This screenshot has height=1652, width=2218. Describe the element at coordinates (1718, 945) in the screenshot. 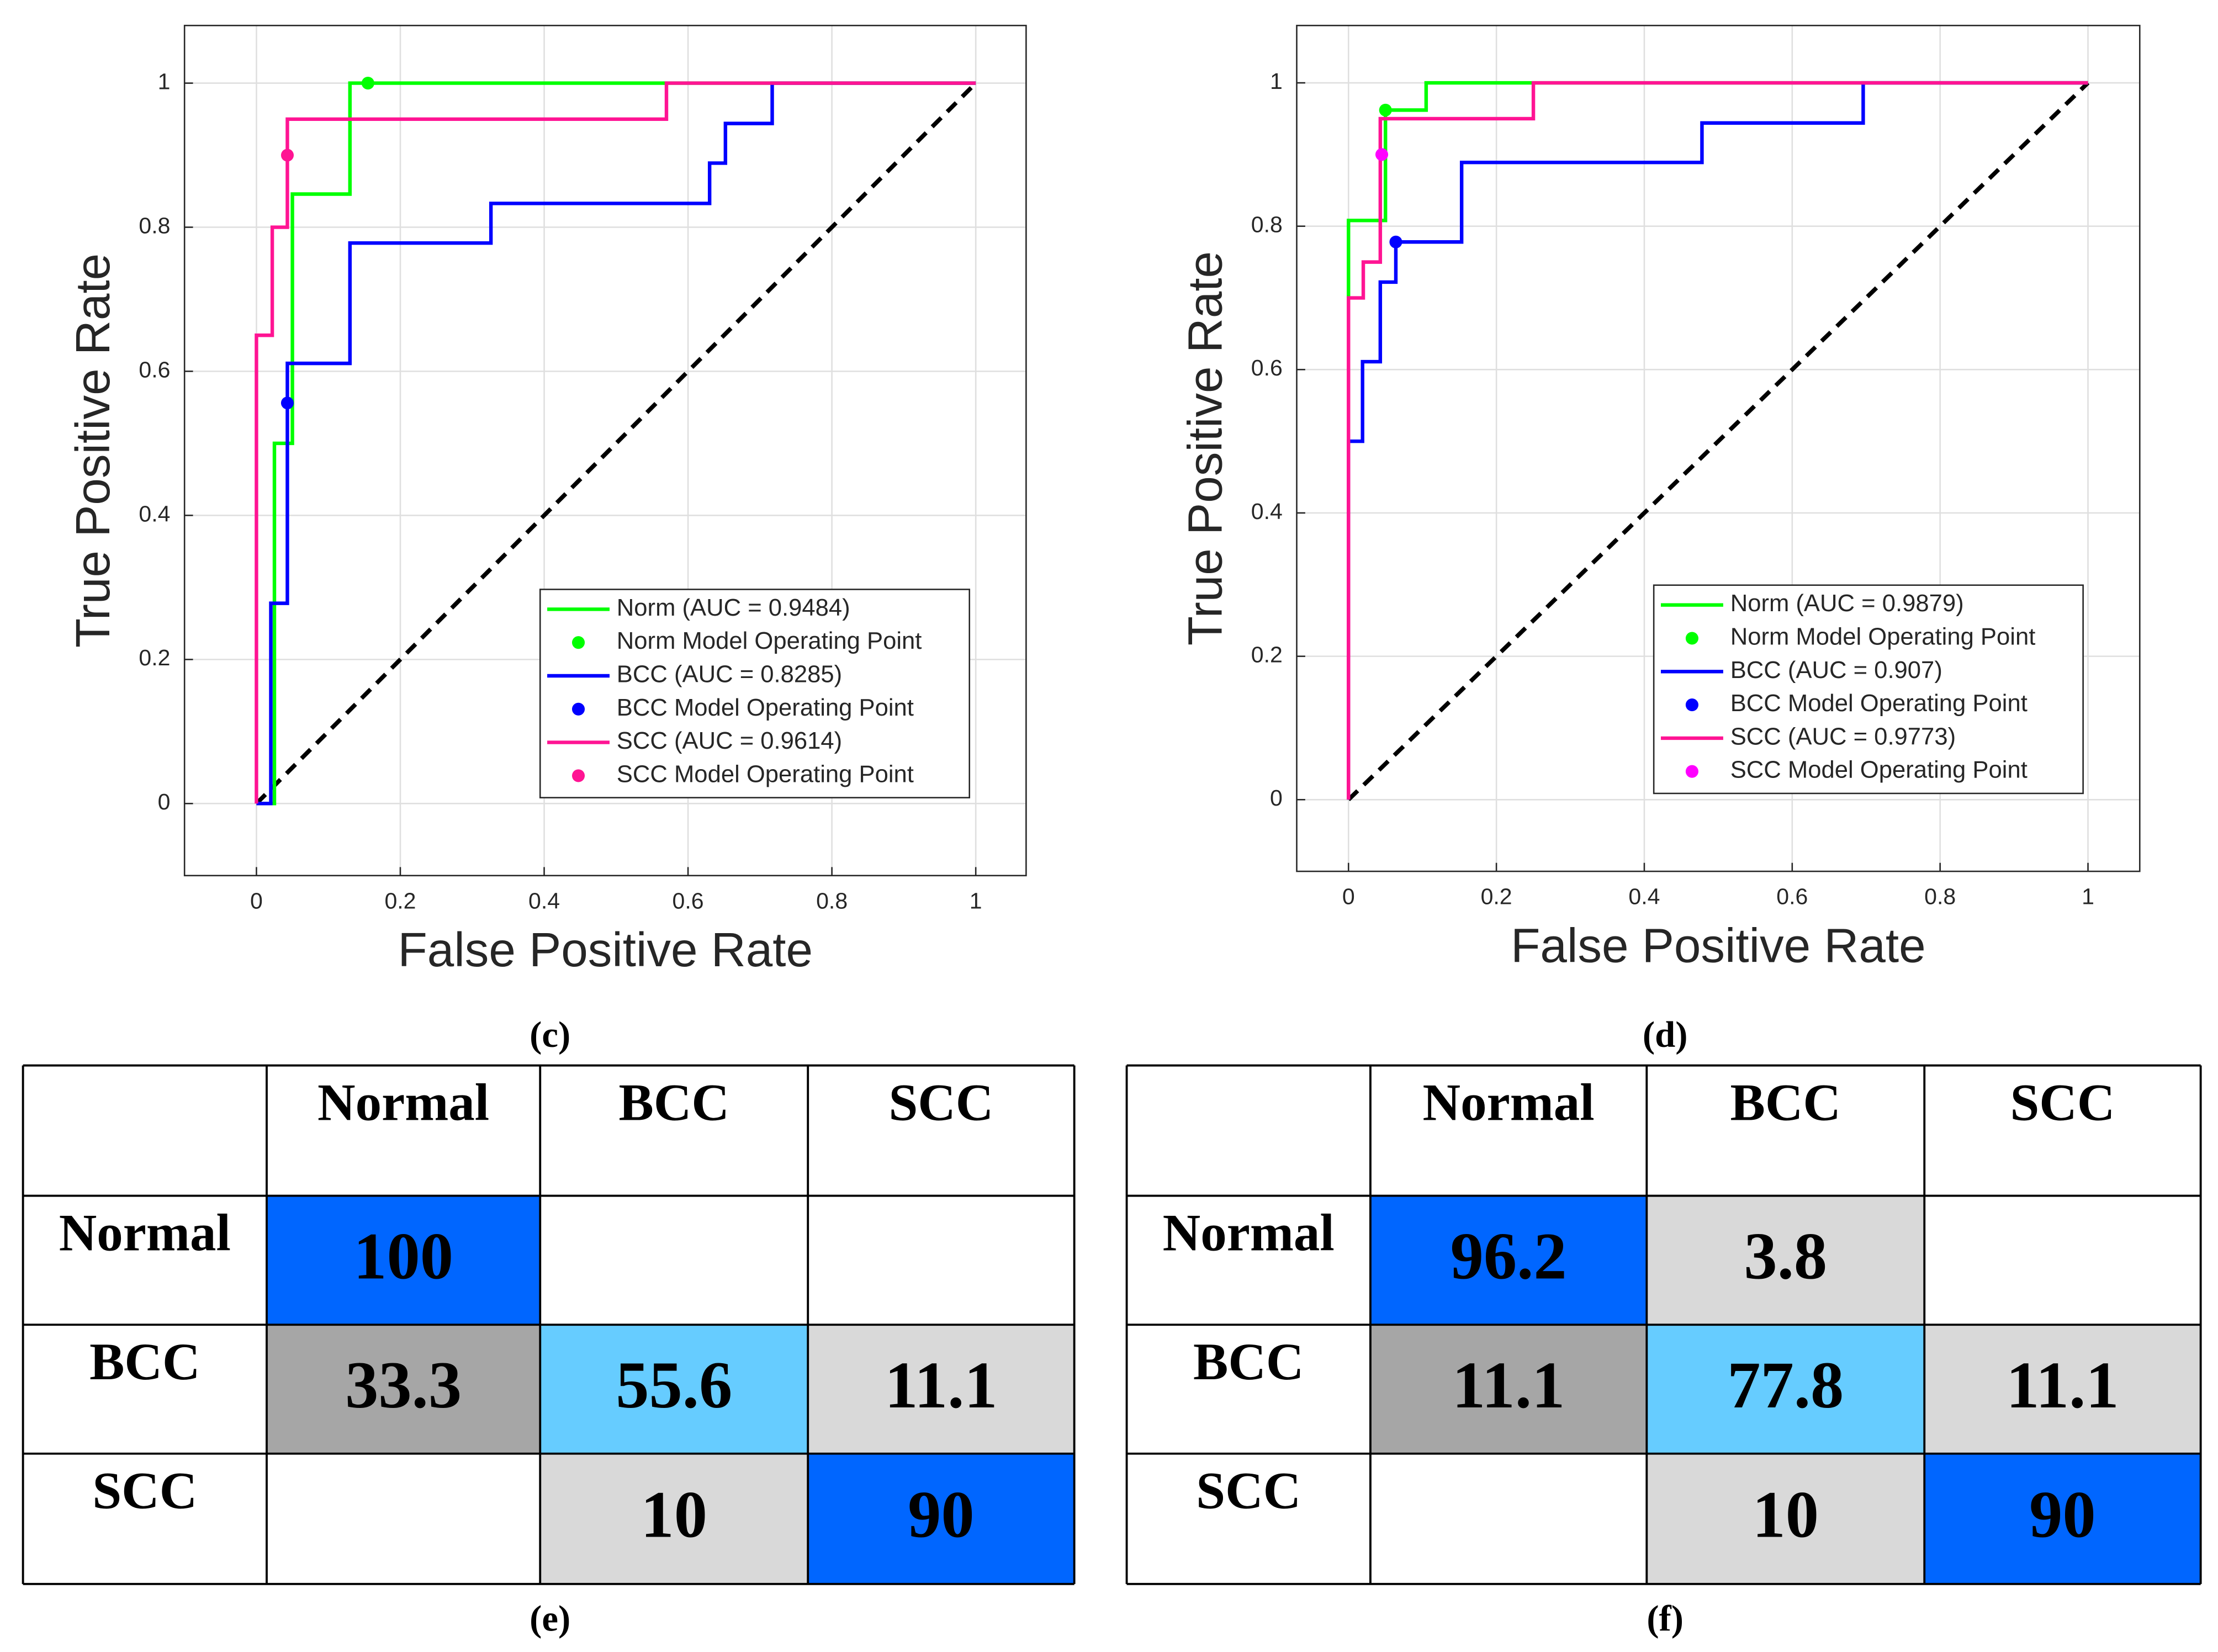

I see `x-axis-label: False Positive Rate` at that location.